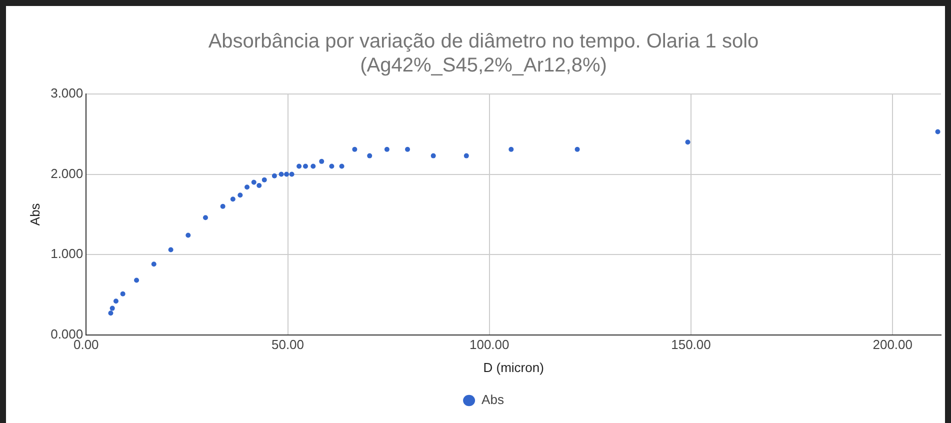  Describe the element at coordinates (892, 344) in the screenshot. I see `x-tick-label: 200.00` at that location.